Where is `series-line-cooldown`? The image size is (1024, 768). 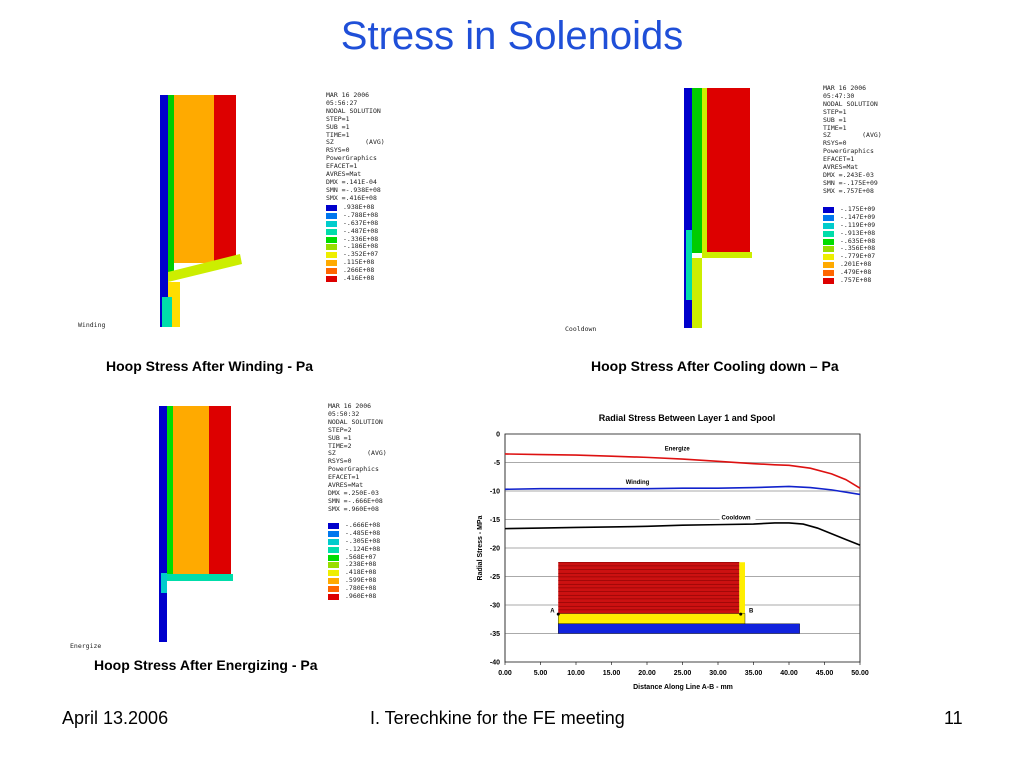
series-line-cooldown is located at coordinates (682, 534).